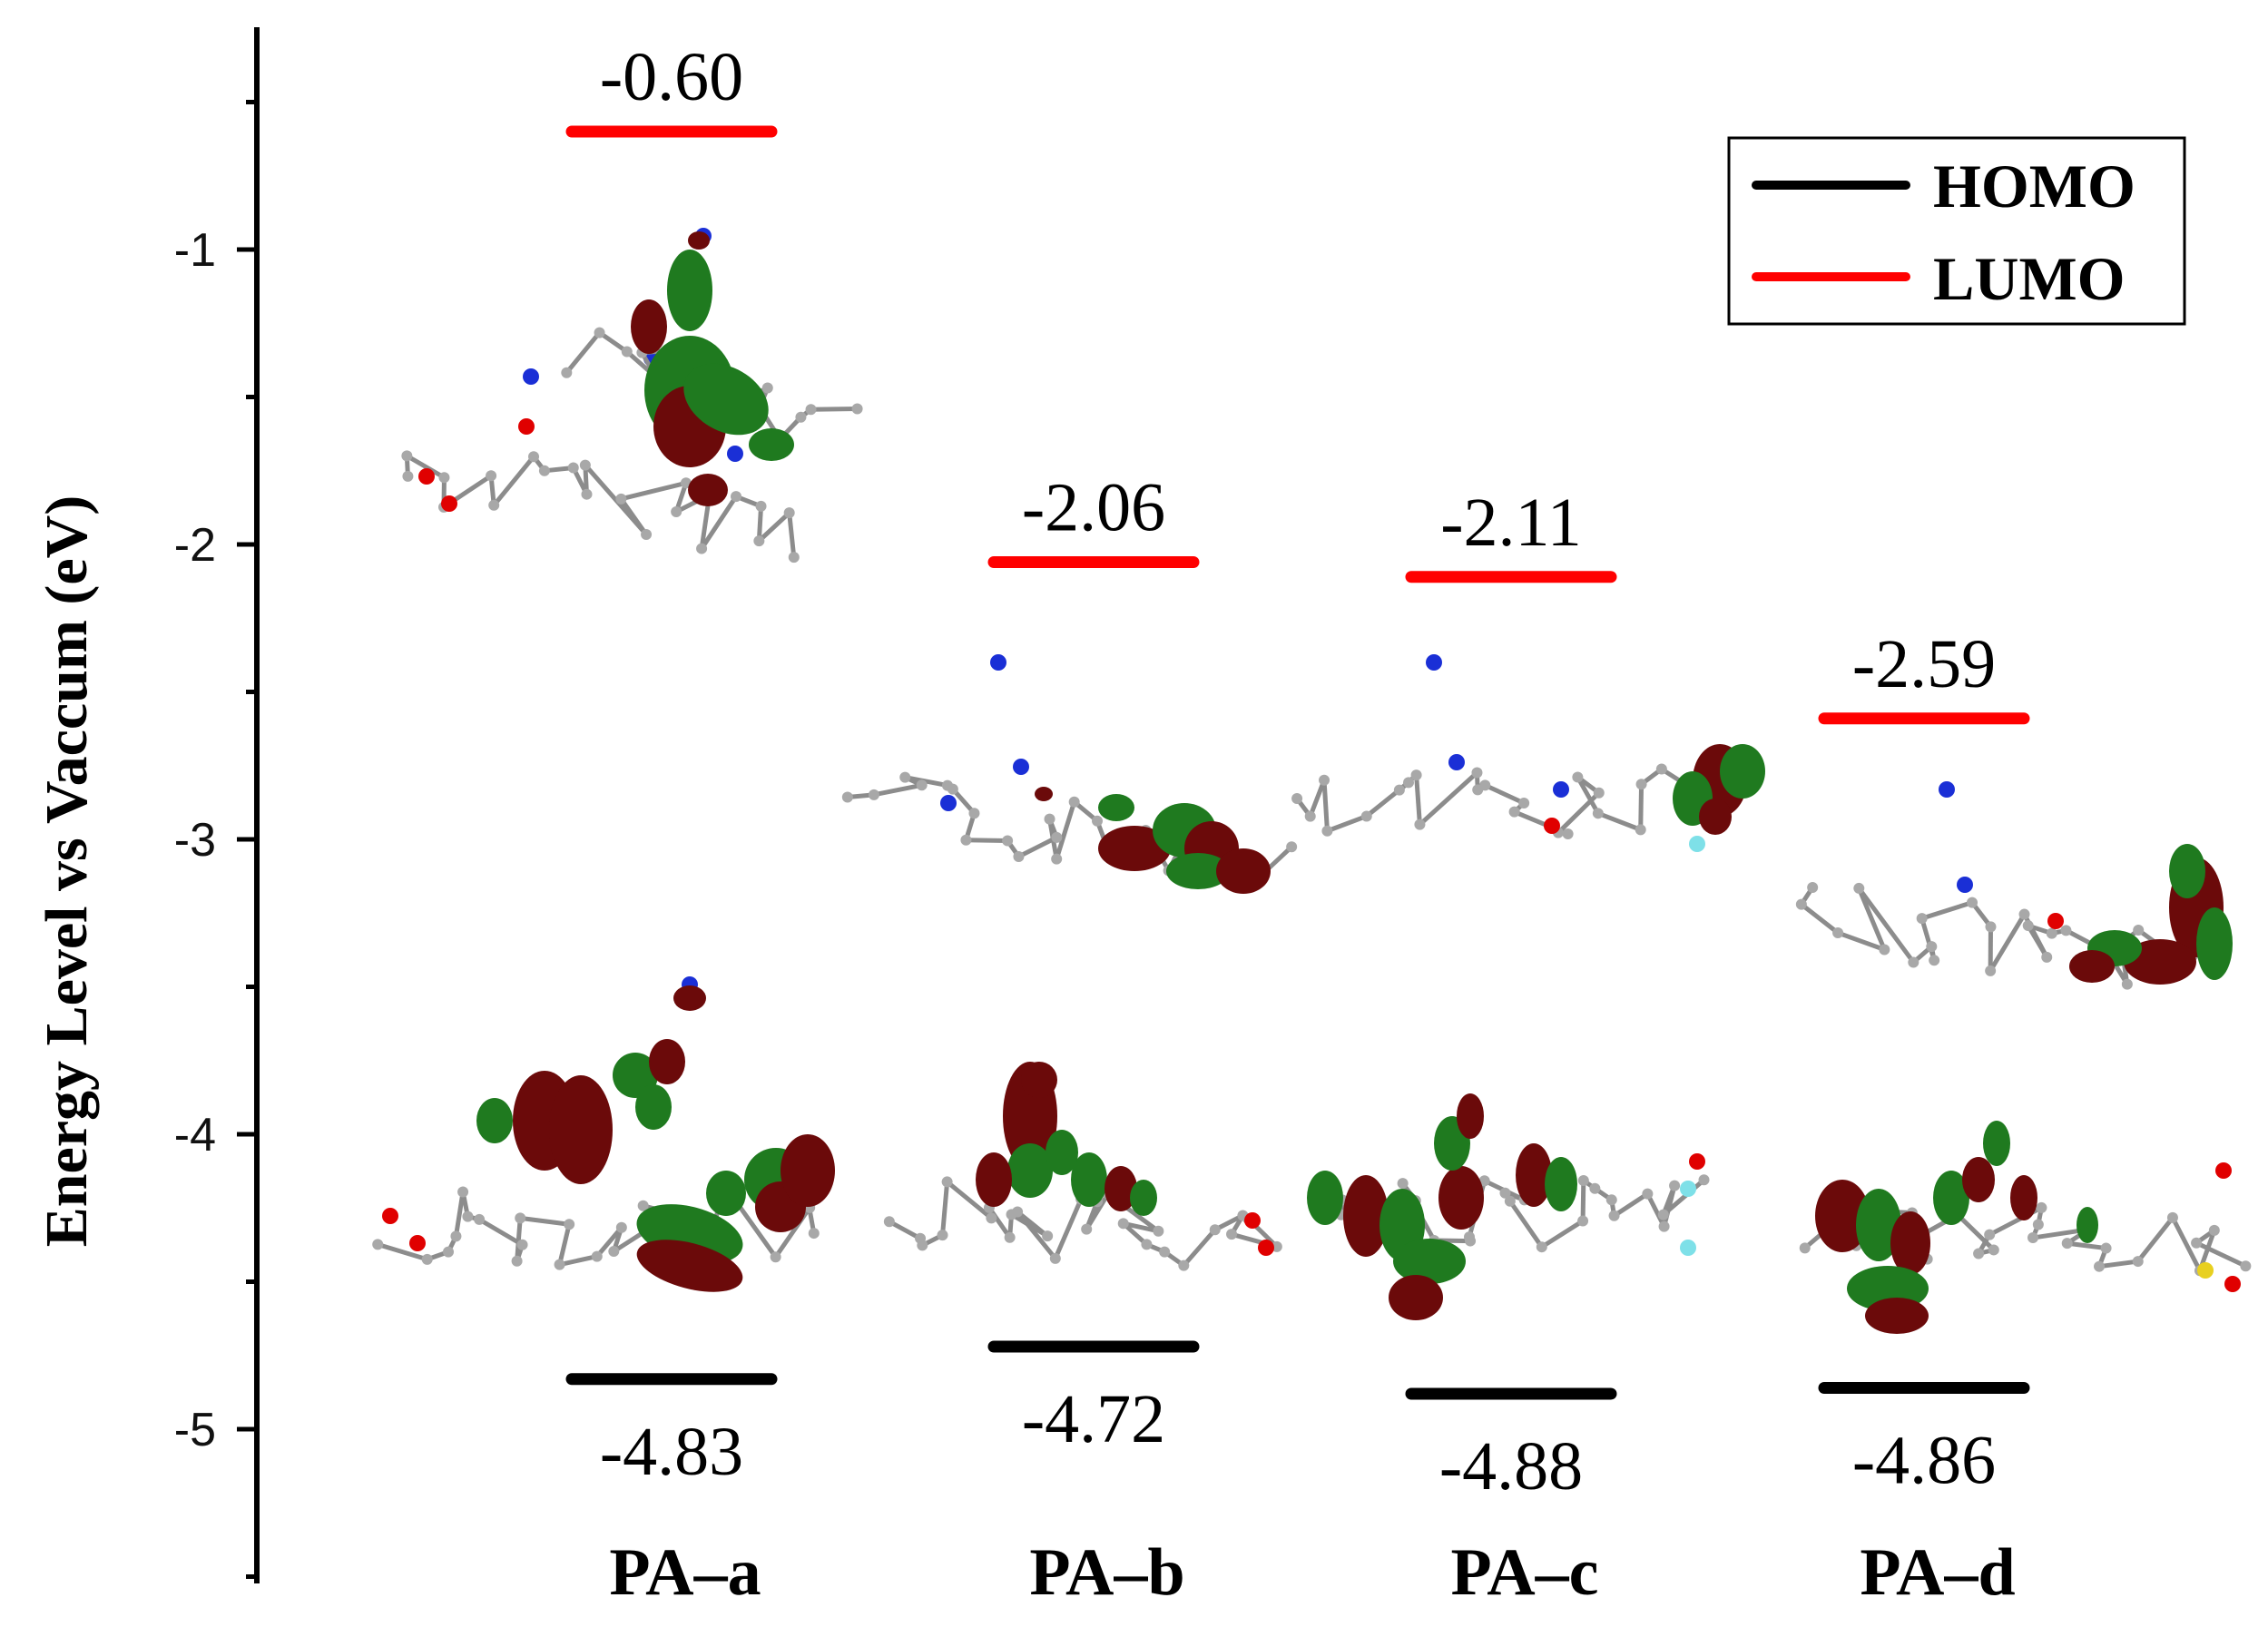 The height and width of the screenshot is (1627, 2268). What do you see at coordinates (2030, 278) in the screenshot?
I see `legend-label-lumo: LUMO` at bounding box center [2030, 278].